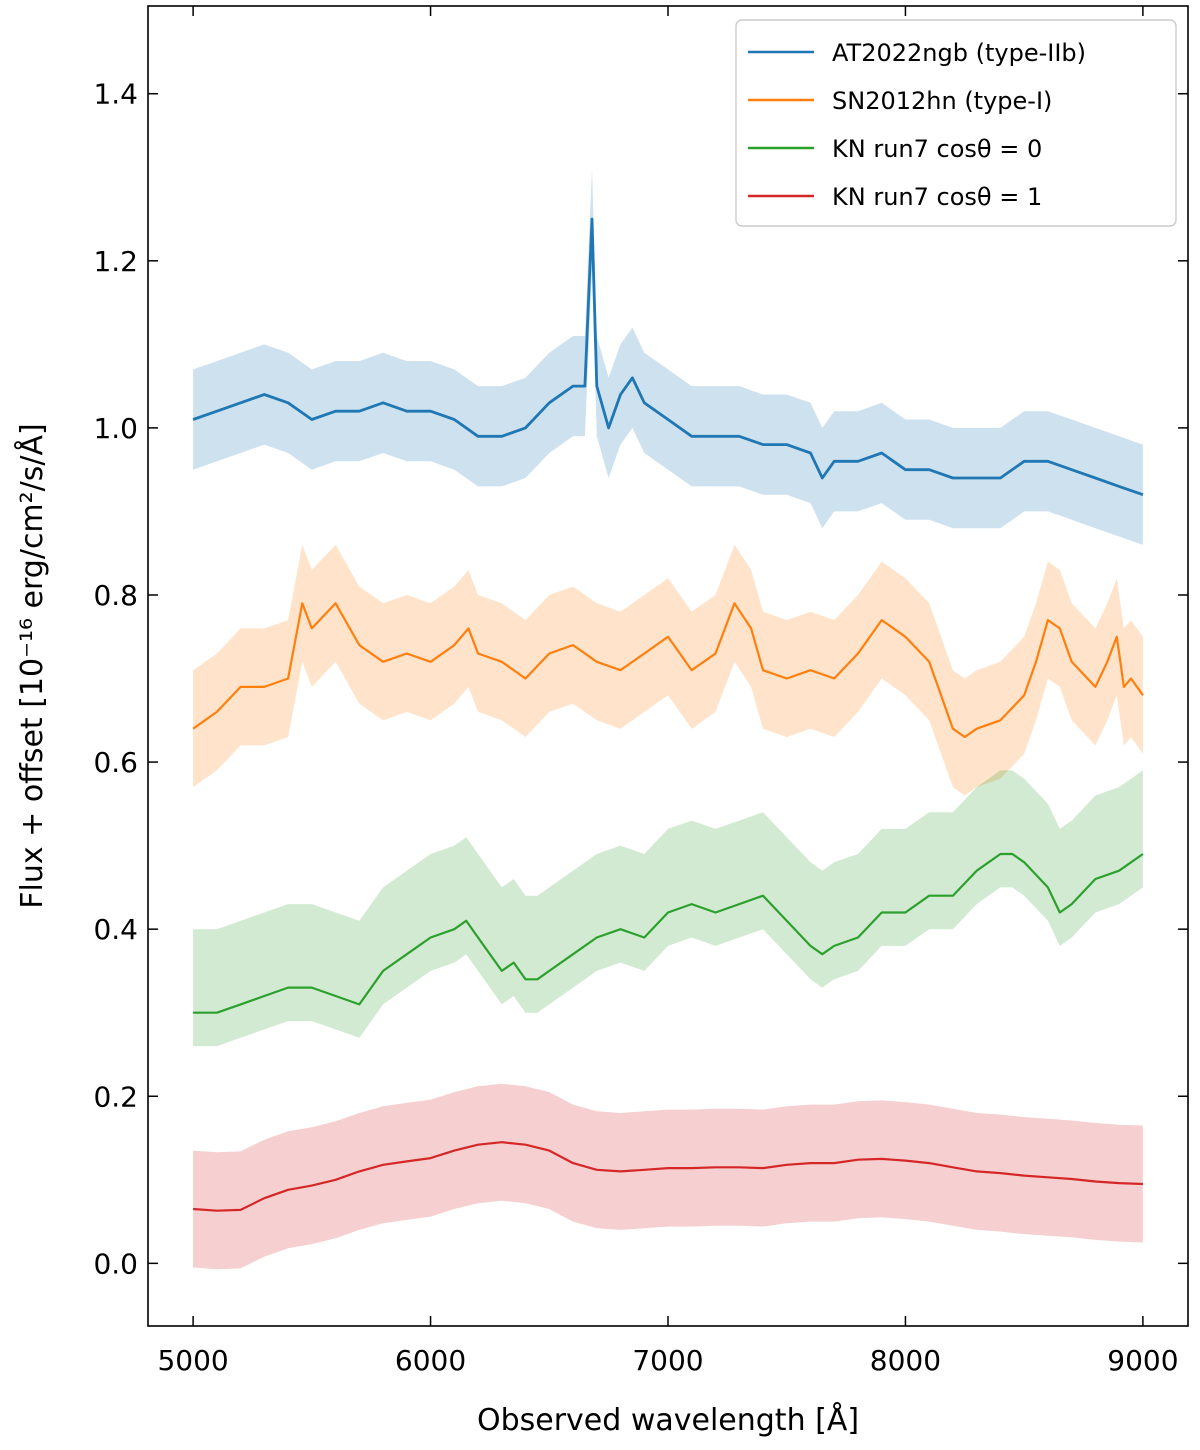 The image size is (1200, 1450). I want to click on legend-entry-label: SN2012hn (type-I), so click(942, 101).